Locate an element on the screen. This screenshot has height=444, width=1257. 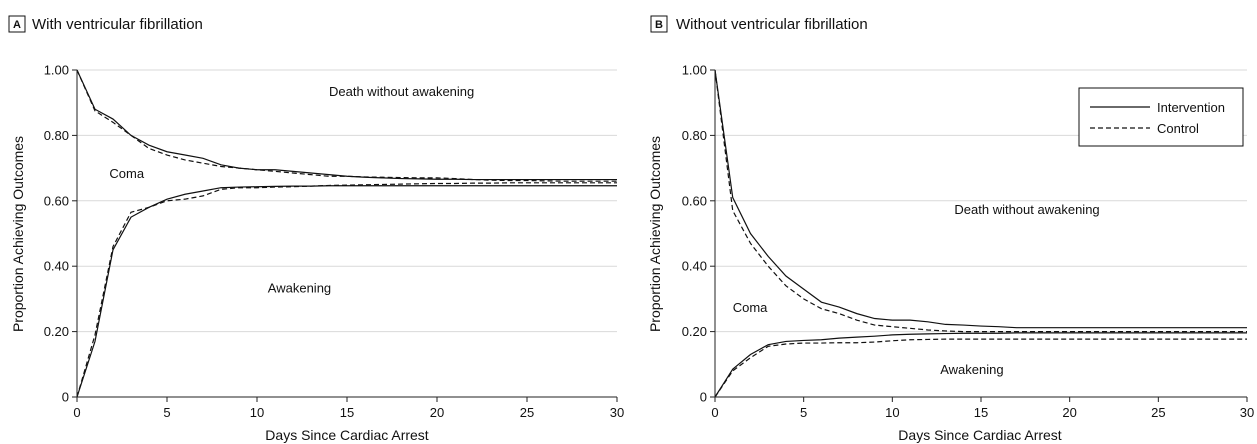
panel-b-header: B Without ventricular fibrillation is located at coordinates (759, 24).